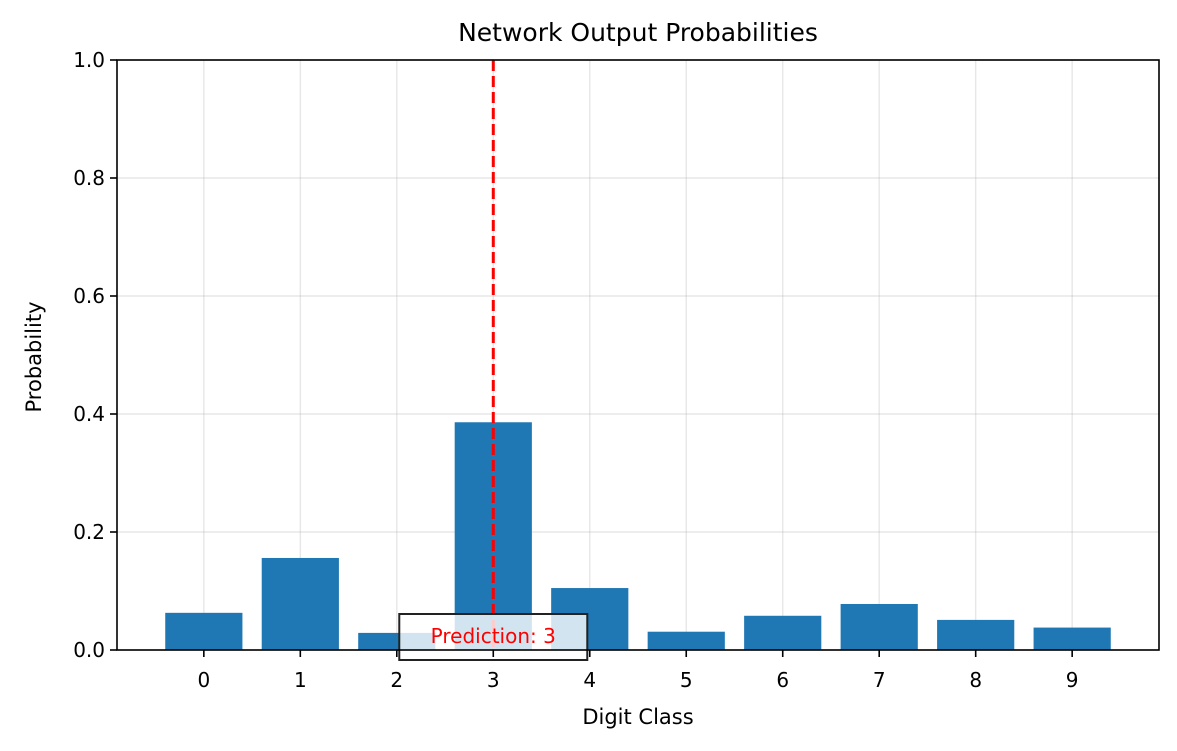  What do you see at coordinates (638, 32) in the screenshot?
I see `chart-title: Network Output Probabilities` at bounding box center [638, 32].